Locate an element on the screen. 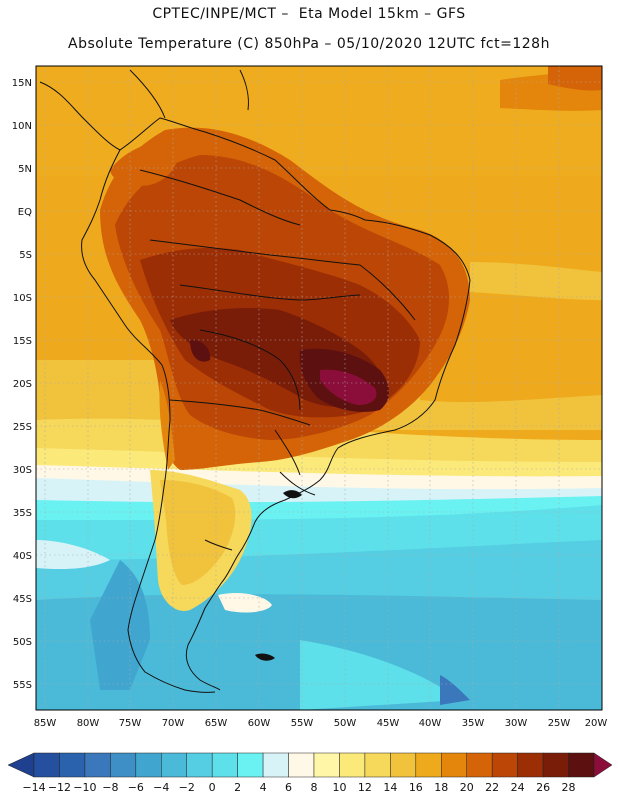  lon-tick-label: 60W is located at coordinates (259, 723).